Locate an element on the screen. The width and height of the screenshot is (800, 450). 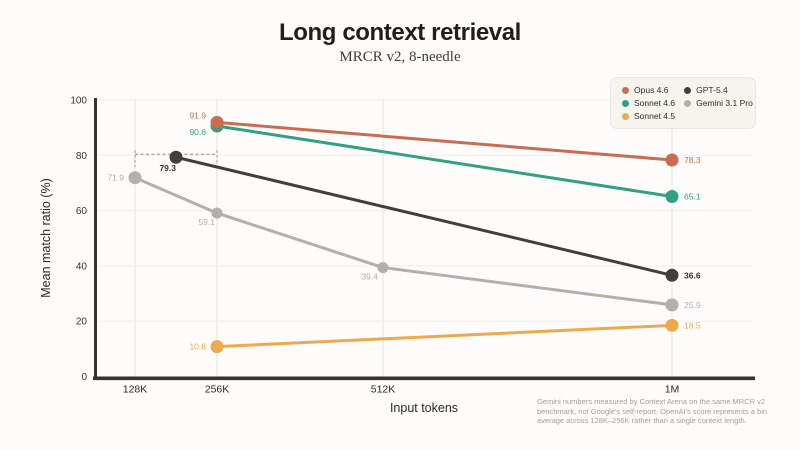
legend-item-gpt-5-4: GPT-5.4 is located at coordinates (718, 90).